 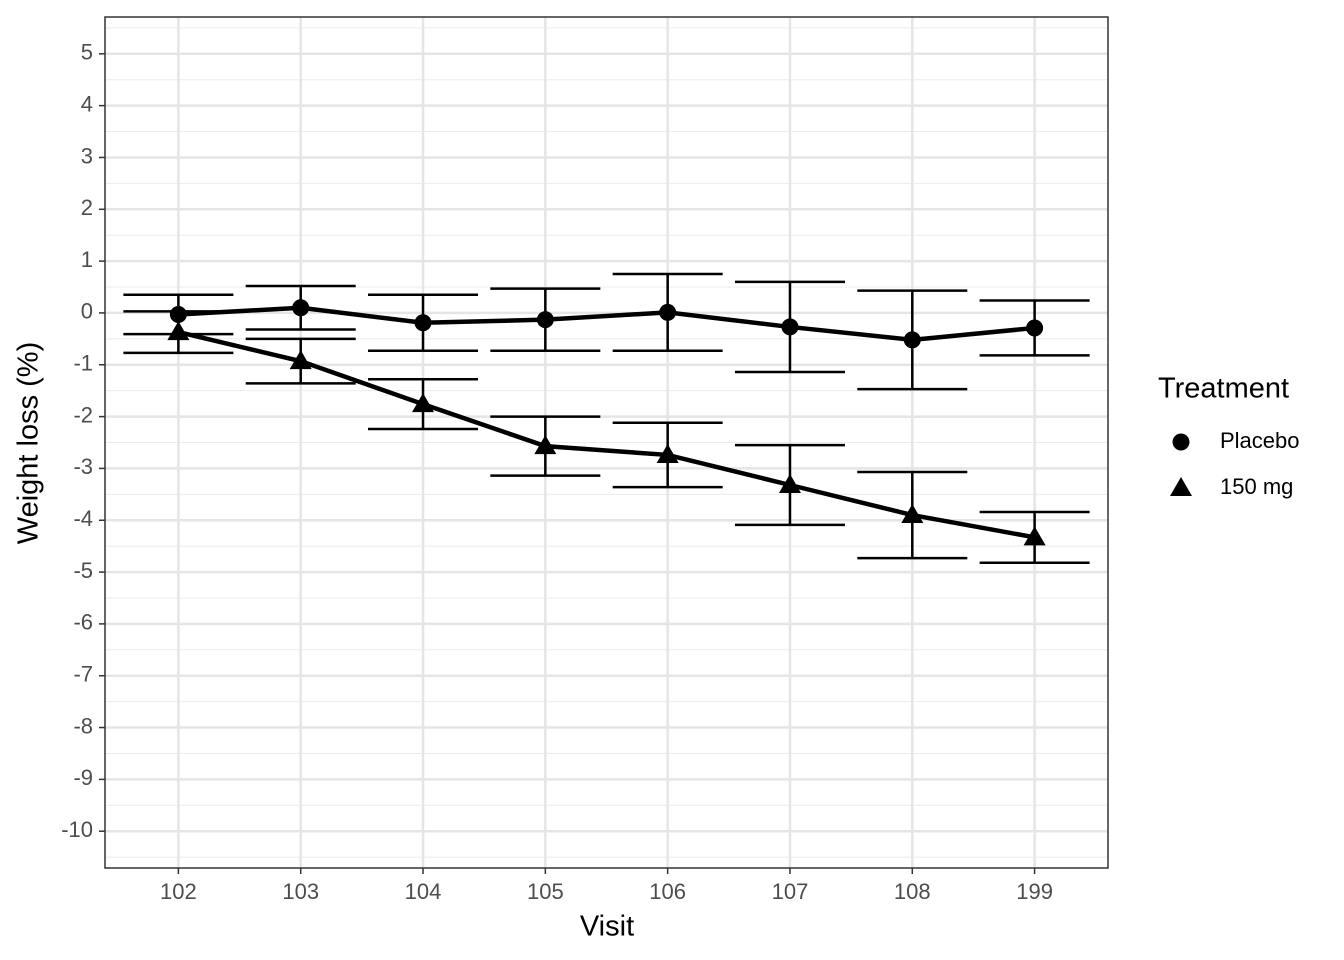 I want to click on y-tick-label: 3, so click(x=87, y=155).